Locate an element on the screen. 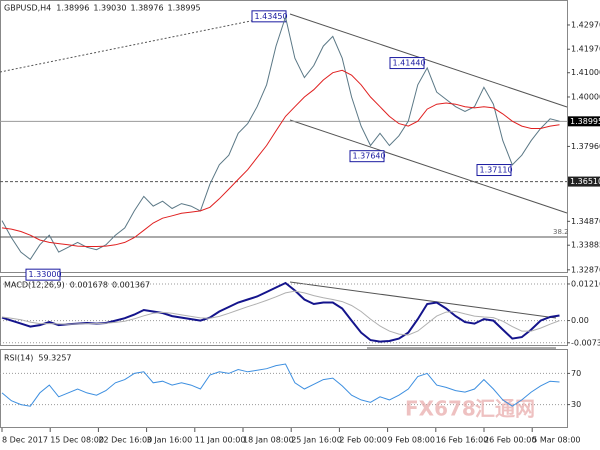  reading: 1.38996 is located at coordinates (72, 8).